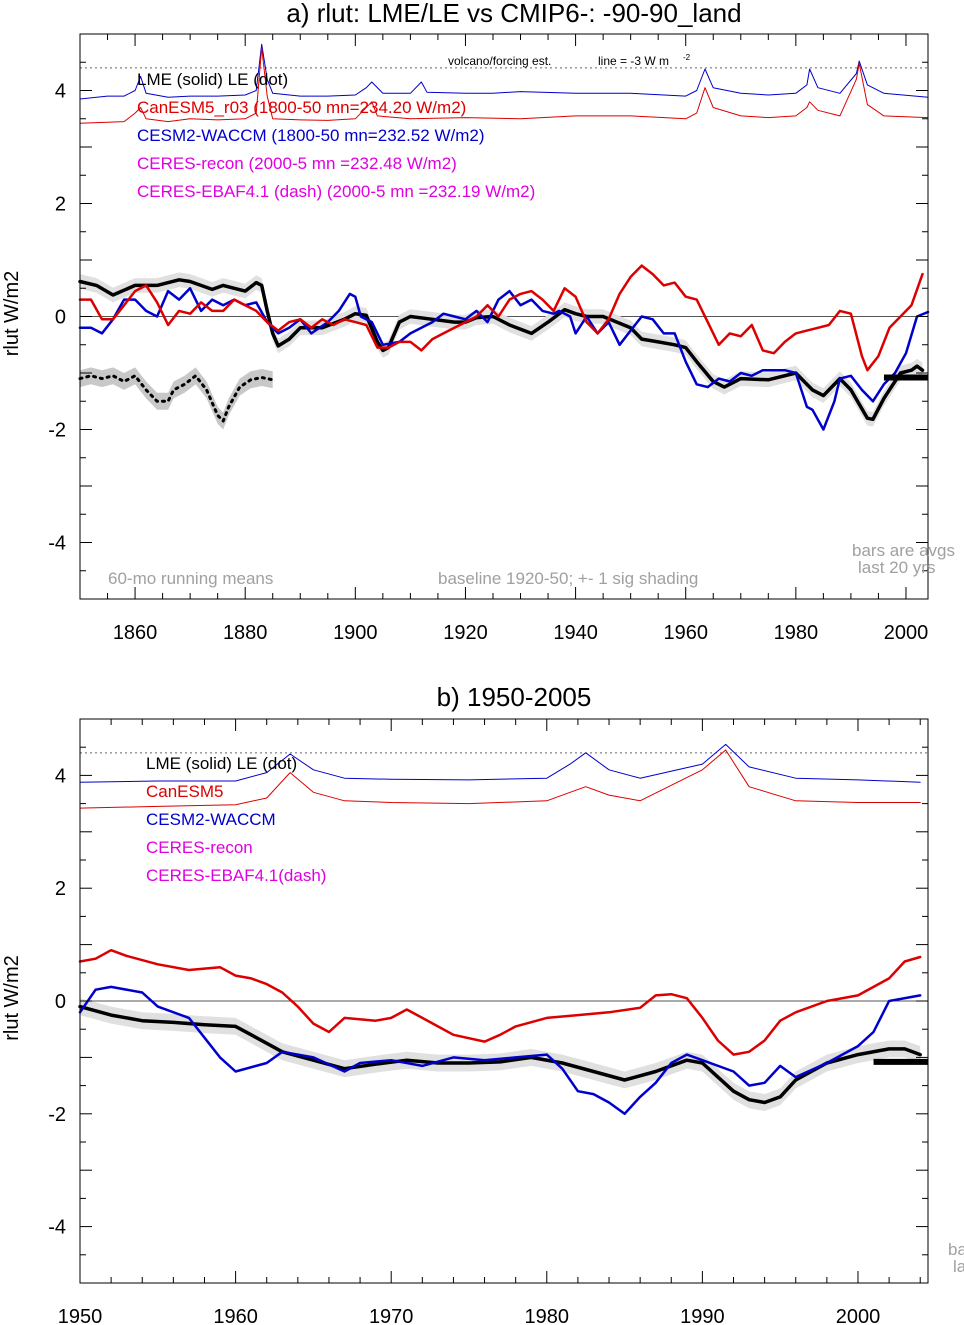  Describe the element at coordinates (633, 61) in the screenshot. I see `annotation-line: line = -3 W m` at that location.